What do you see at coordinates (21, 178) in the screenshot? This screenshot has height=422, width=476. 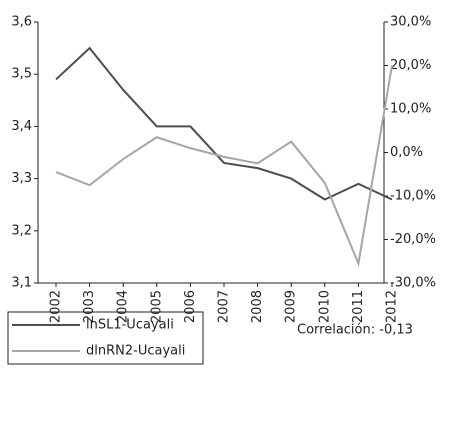 I see `y-tick-label: 3,3` at bounding box center [21, 178].